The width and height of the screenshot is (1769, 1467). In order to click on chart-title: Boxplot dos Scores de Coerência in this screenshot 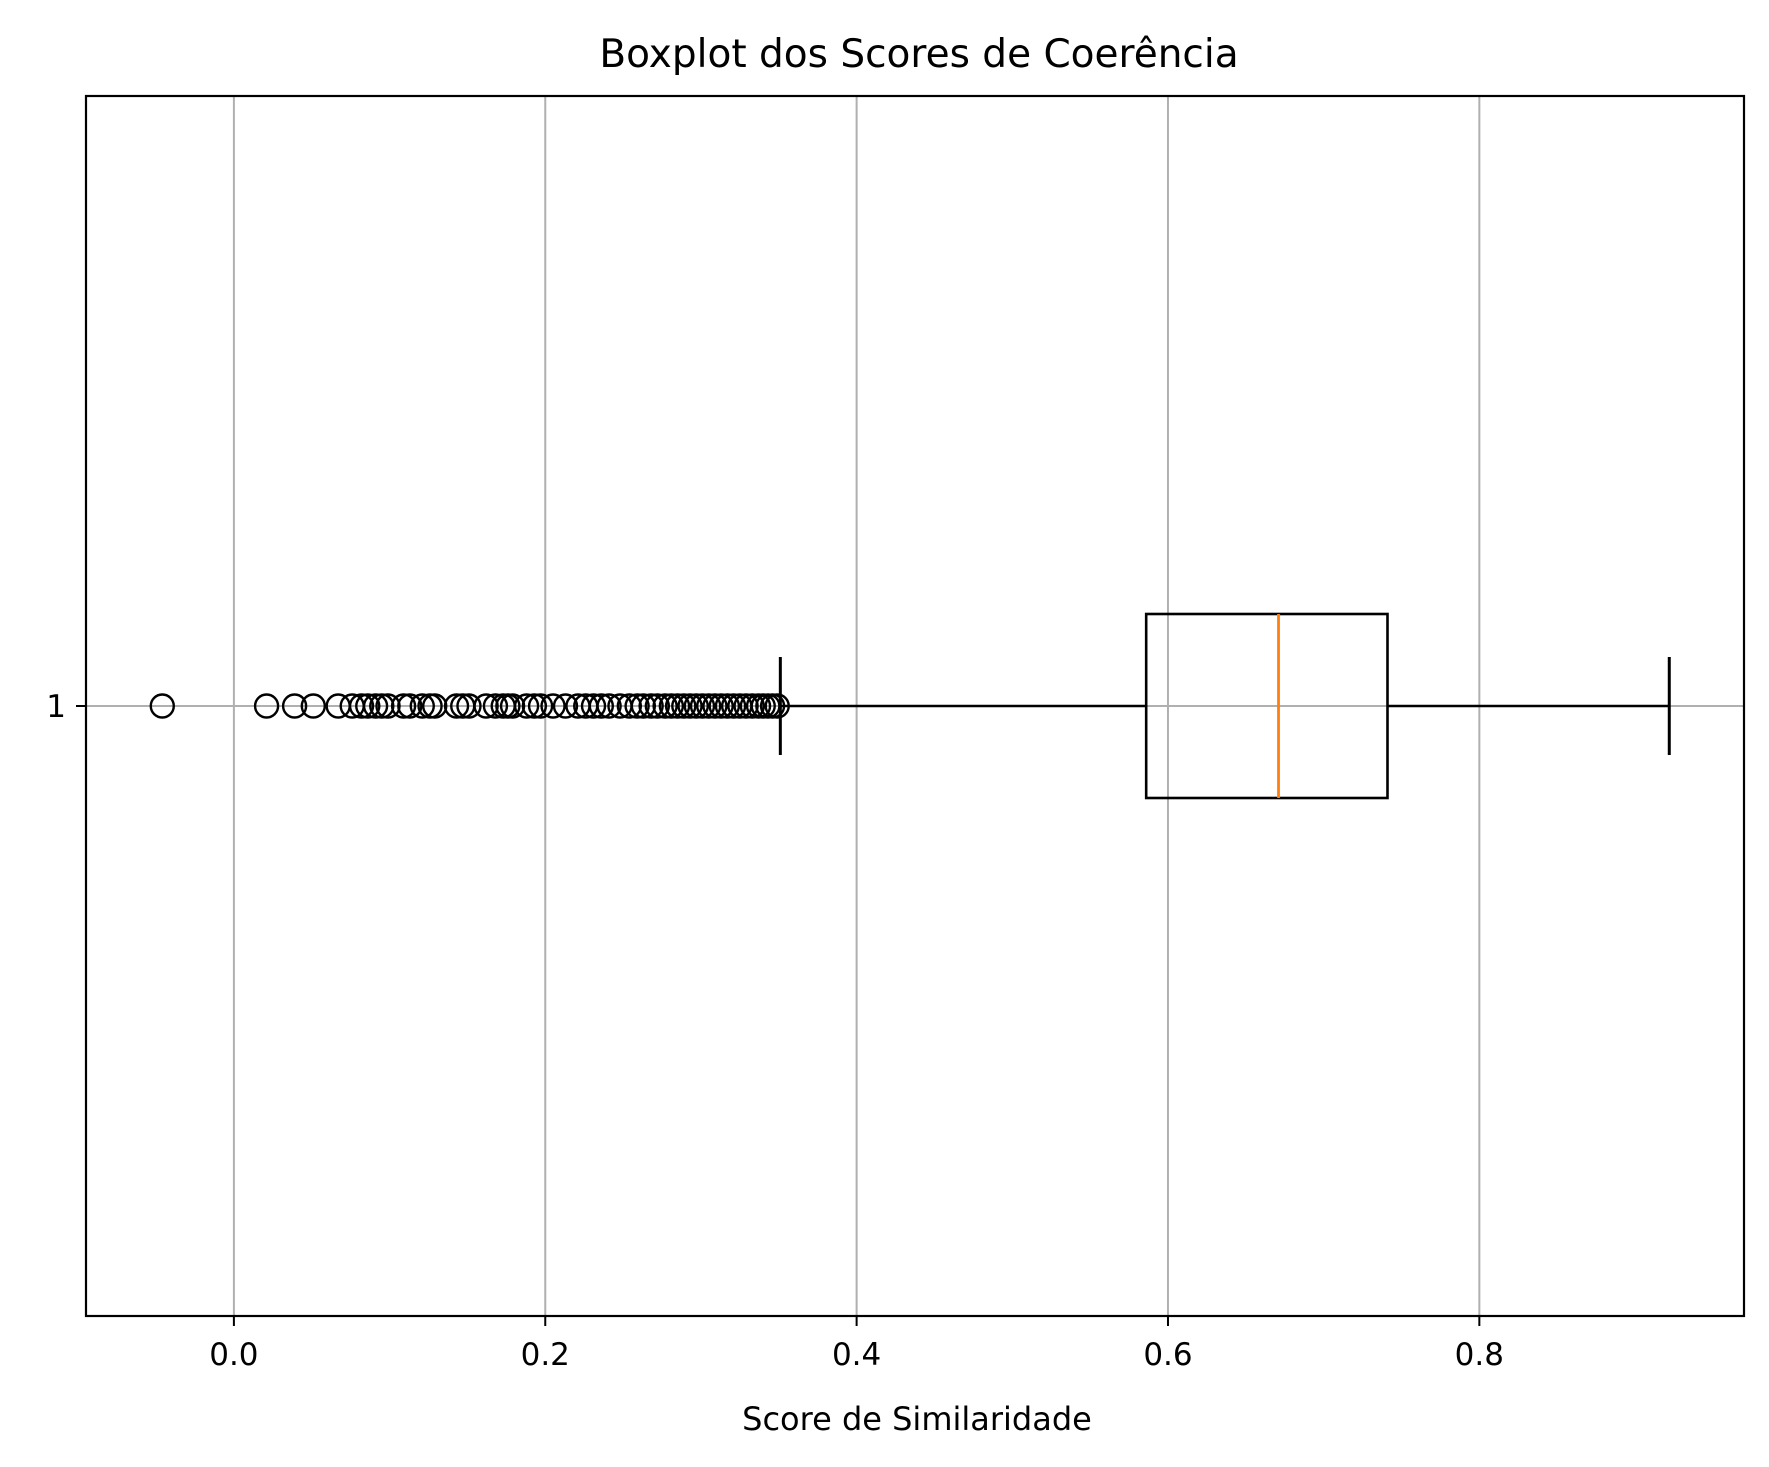, I will do `click(918, 54)`.